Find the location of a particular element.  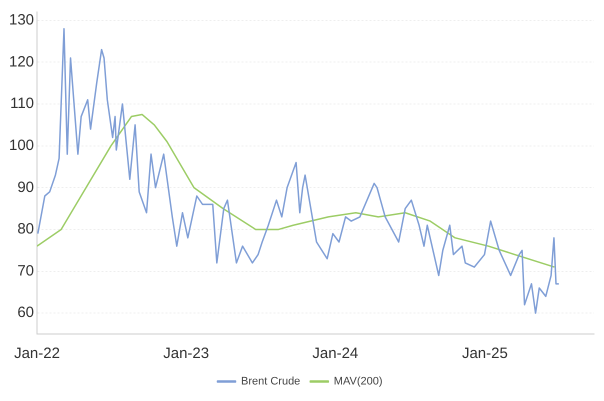

y-tick-label: 90 is located at coordinates (25, 187).